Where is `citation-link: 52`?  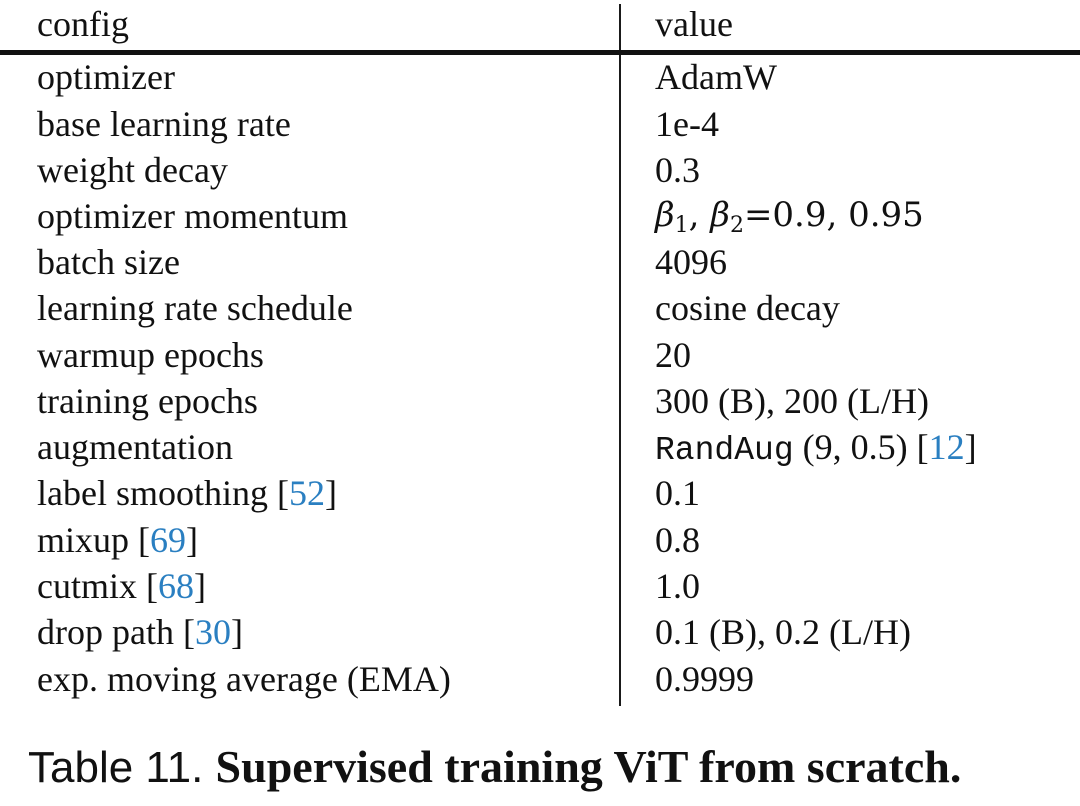 citation-link: 52 is located at coordinates (306, 493).